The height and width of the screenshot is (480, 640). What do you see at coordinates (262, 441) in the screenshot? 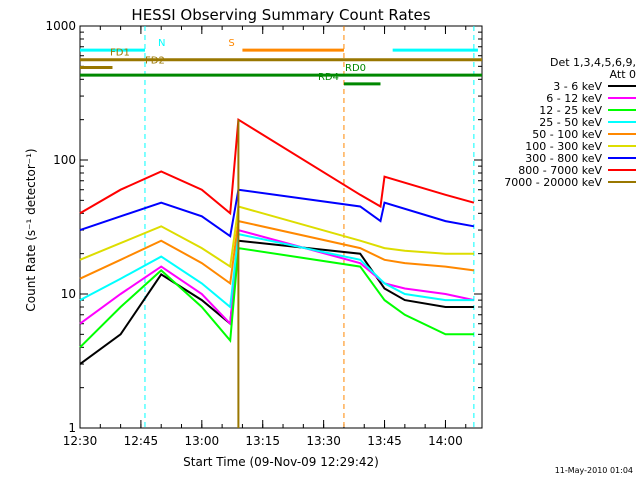
I see `x-tick-label: 13:15` at bounding box center [262, 441].